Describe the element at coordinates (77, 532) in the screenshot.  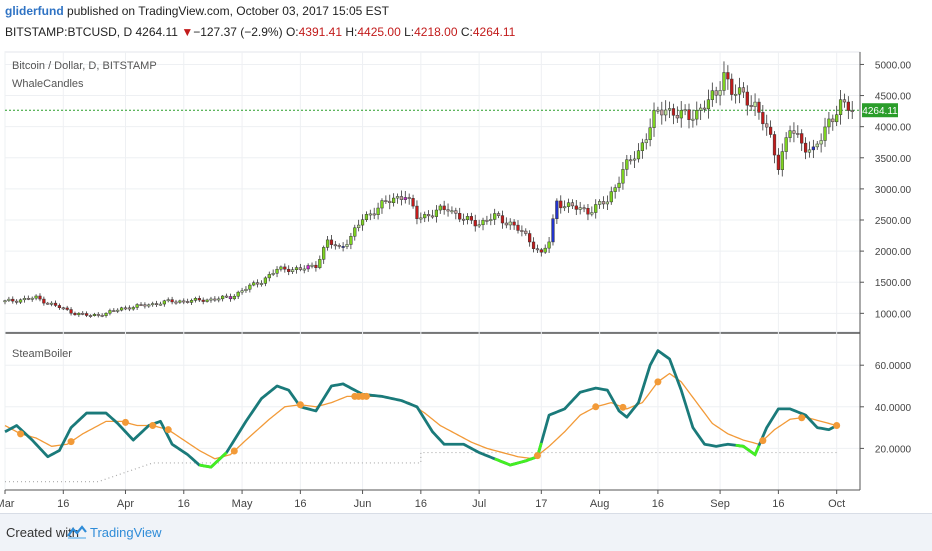
I see `tradingview-logo-icon` at that location.